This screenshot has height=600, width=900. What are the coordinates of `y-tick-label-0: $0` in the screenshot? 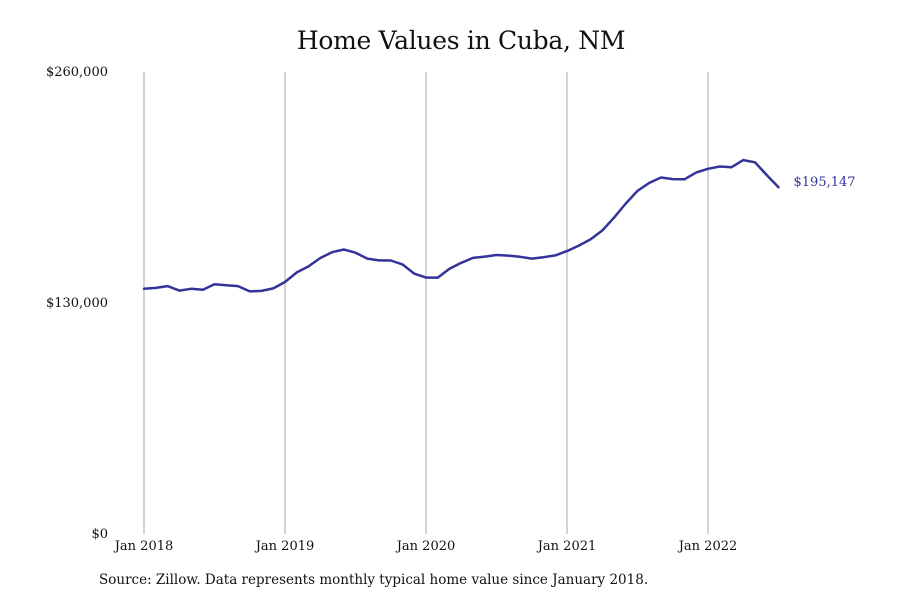 It's located at (99, 534).